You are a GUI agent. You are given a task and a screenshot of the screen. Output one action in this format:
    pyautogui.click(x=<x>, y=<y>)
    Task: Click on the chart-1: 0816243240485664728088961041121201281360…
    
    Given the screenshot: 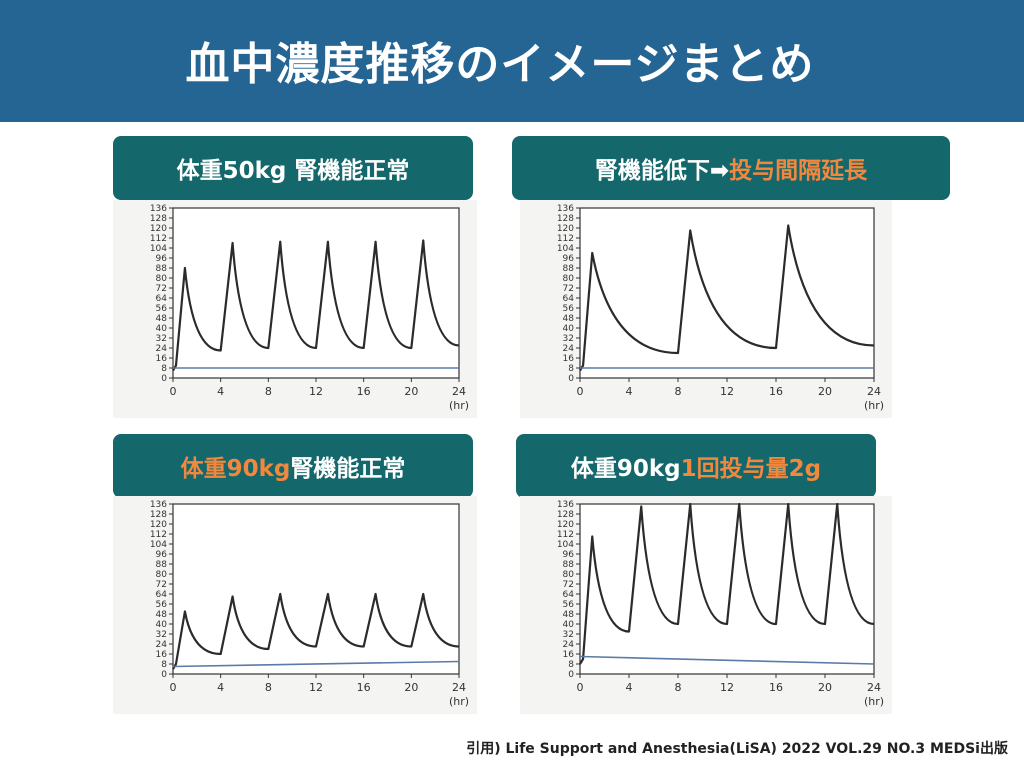 What is the action you would take?
    pyautogui.click(x=309, y=308)
    